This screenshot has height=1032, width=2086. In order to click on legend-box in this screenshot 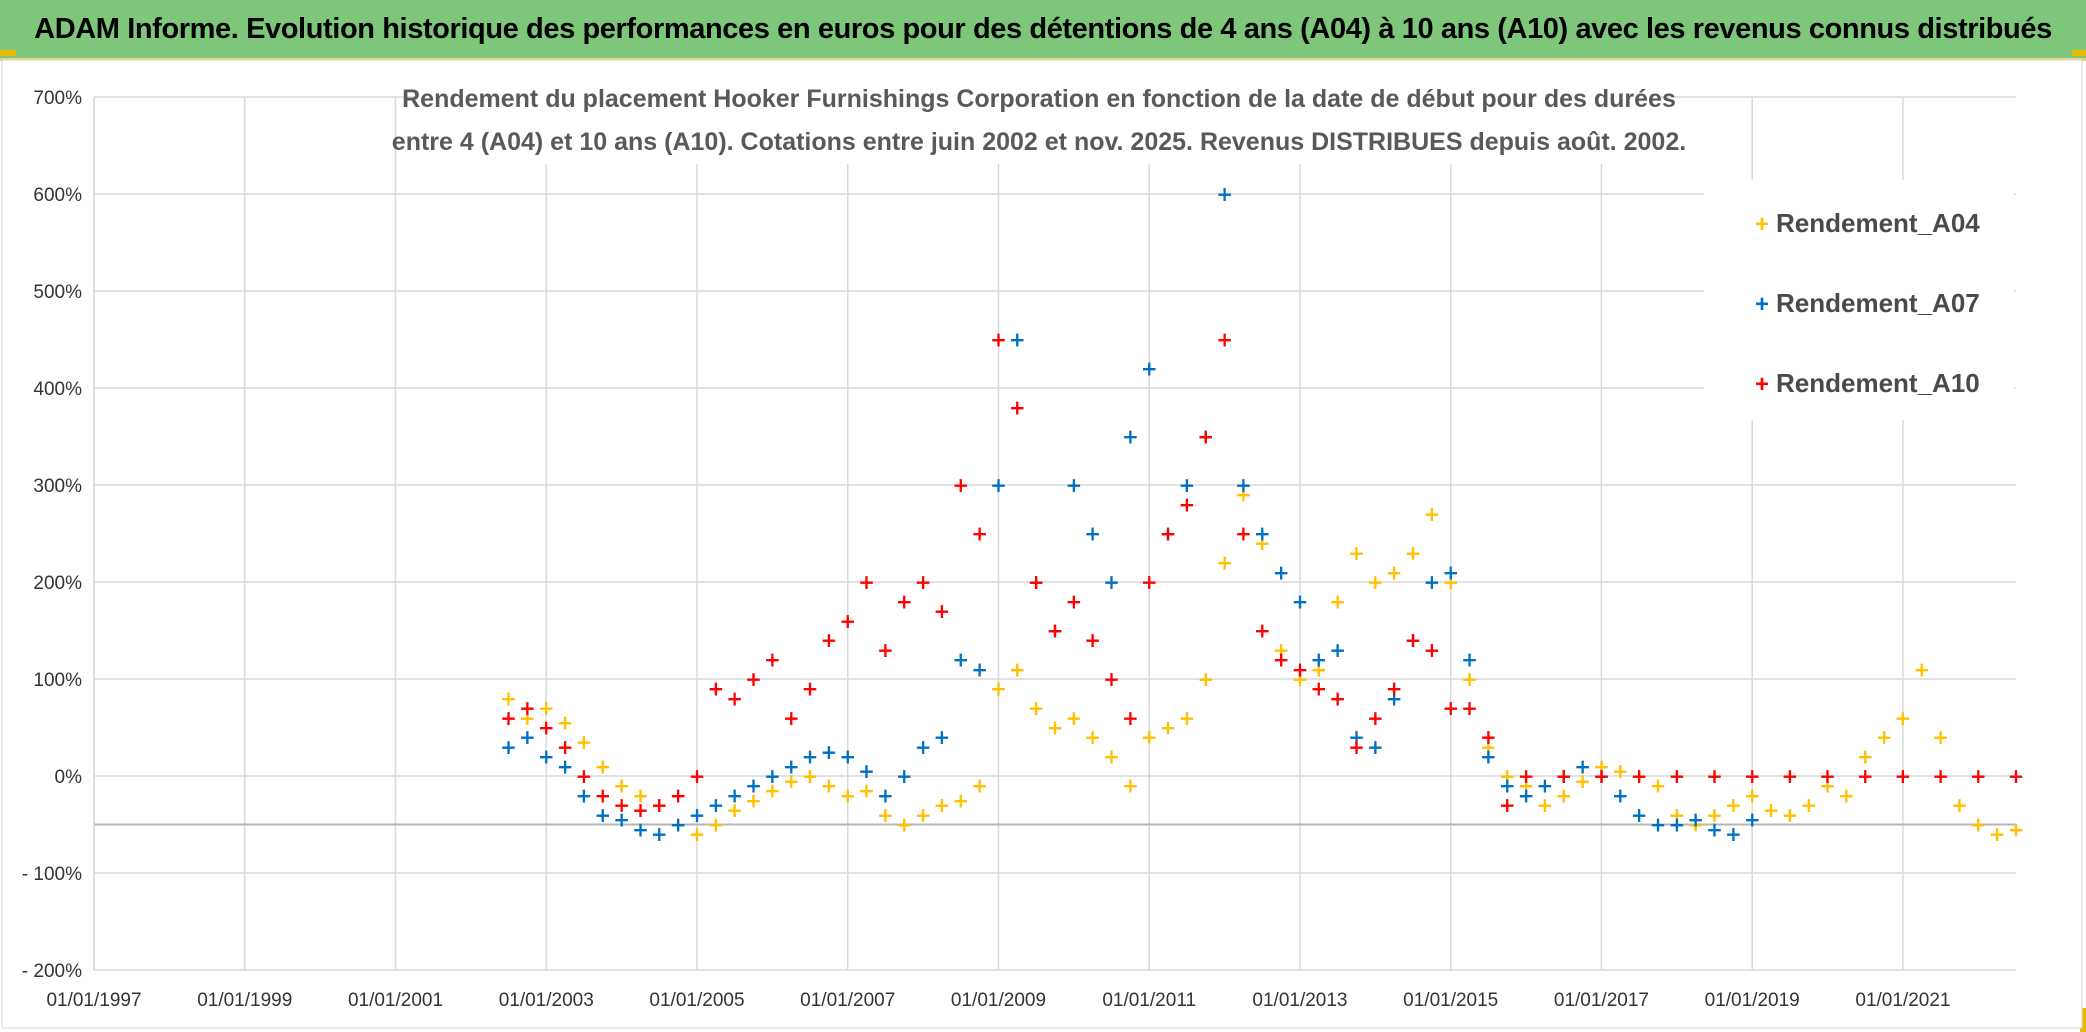, I will do `click(1859, 300)`.